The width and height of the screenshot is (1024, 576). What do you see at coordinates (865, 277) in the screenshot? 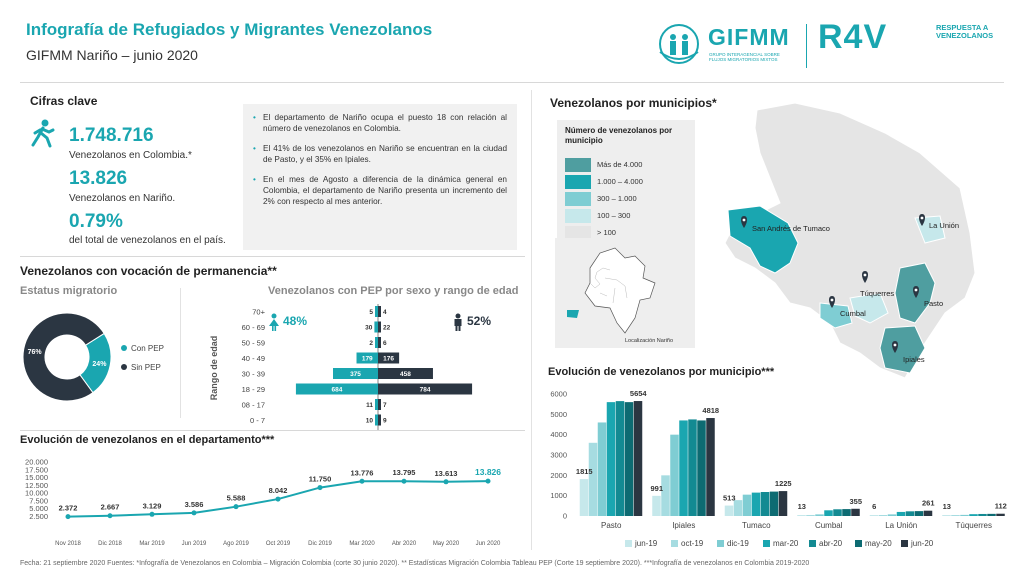
I see `map-pin-icon` at bounding box center [865, 277].